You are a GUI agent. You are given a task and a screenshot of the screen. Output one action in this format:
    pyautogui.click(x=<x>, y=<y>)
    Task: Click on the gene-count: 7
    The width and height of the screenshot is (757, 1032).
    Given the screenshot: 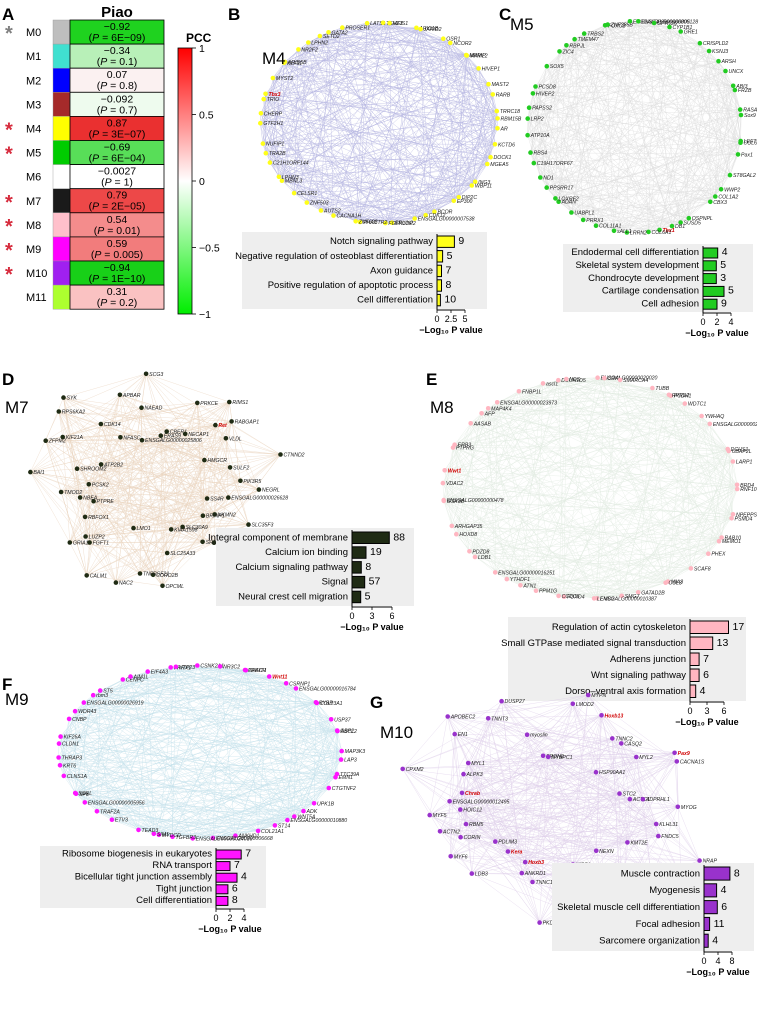 What is the action you would take?
    pyautogui.click(x=706, y=659)
    